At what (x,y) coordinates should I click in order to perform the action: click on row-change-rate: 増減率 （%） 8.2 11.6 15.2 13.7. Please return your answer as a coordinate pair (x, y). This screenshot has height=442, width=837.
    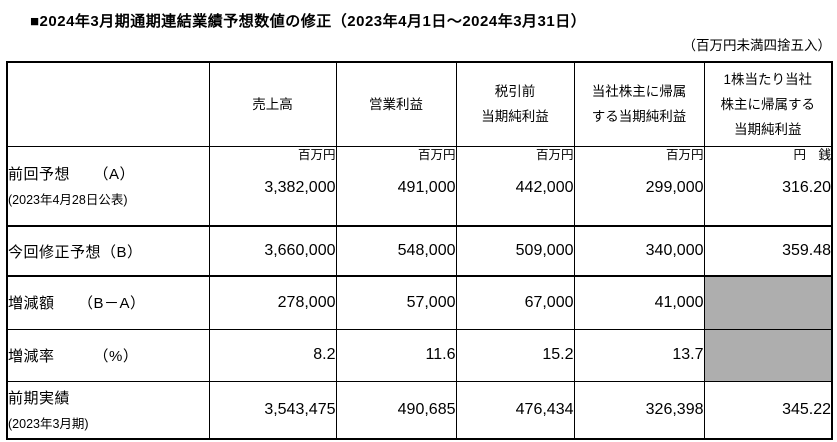
    Looking at the image, I should click on (419, 355).